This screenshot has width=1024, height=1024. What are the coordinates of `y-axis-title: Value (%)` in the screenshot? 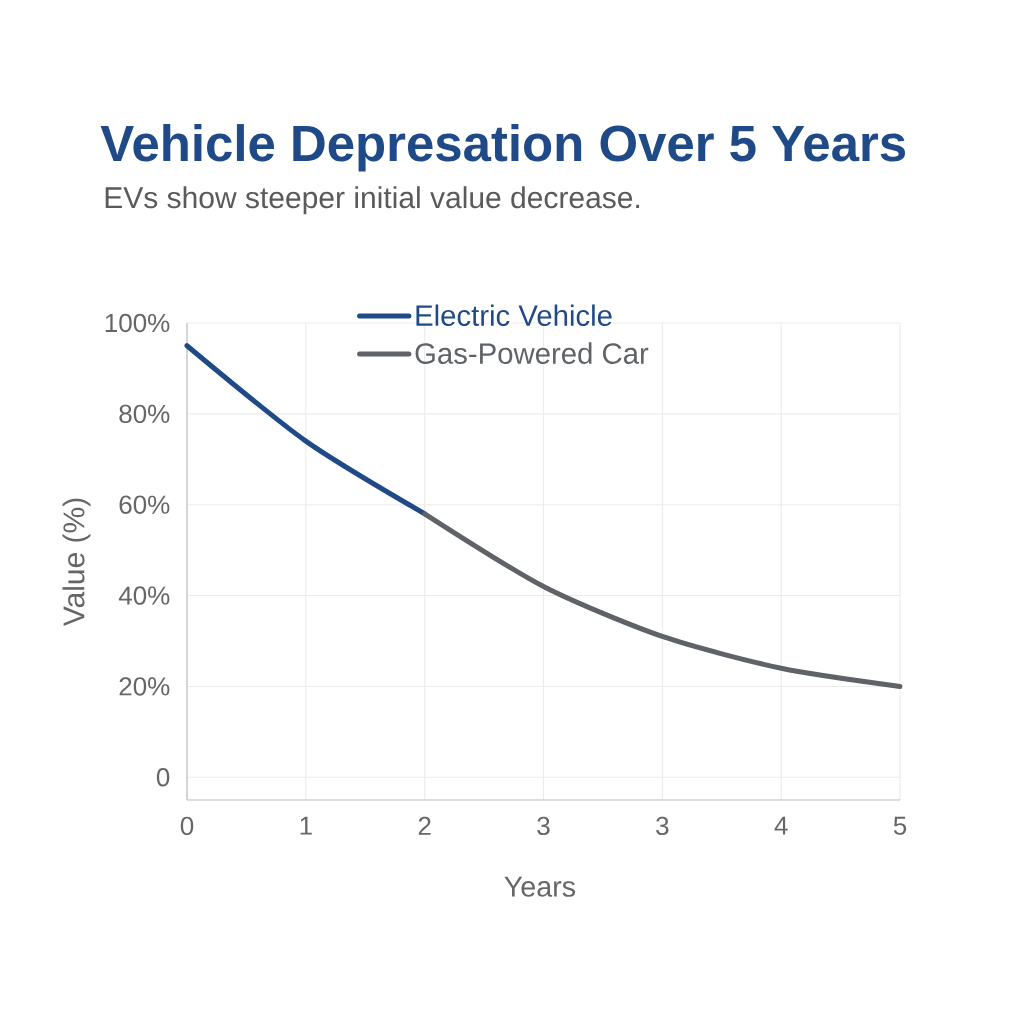 It's located at (76, 562).